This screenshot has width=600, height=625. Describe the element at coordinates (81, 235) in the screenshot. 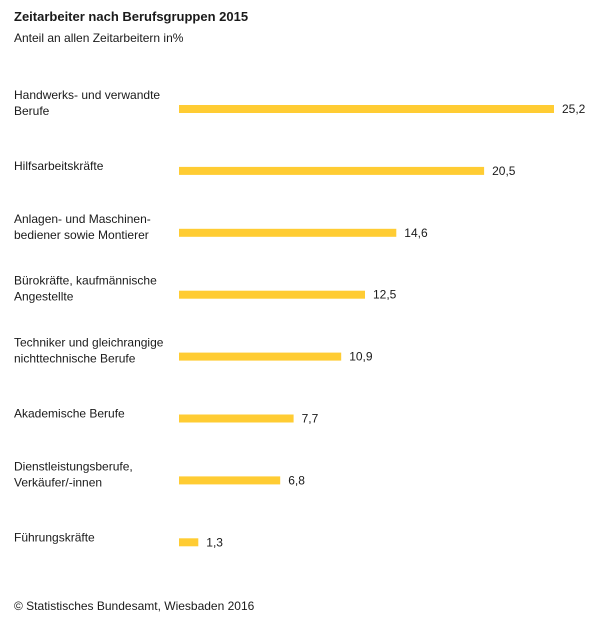

I see `category-label: bediener sowie Montierer` at that location.